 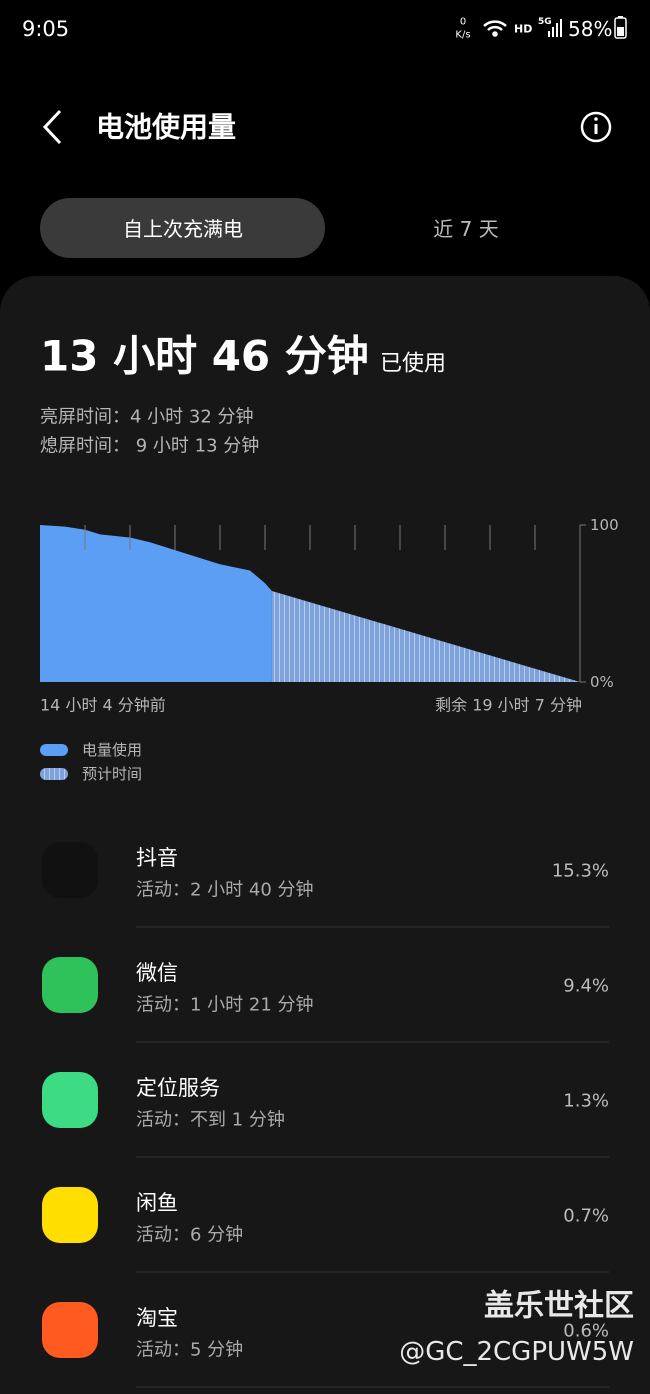 I want to click on y-tick-label: 100, so click(x=604, y=525).